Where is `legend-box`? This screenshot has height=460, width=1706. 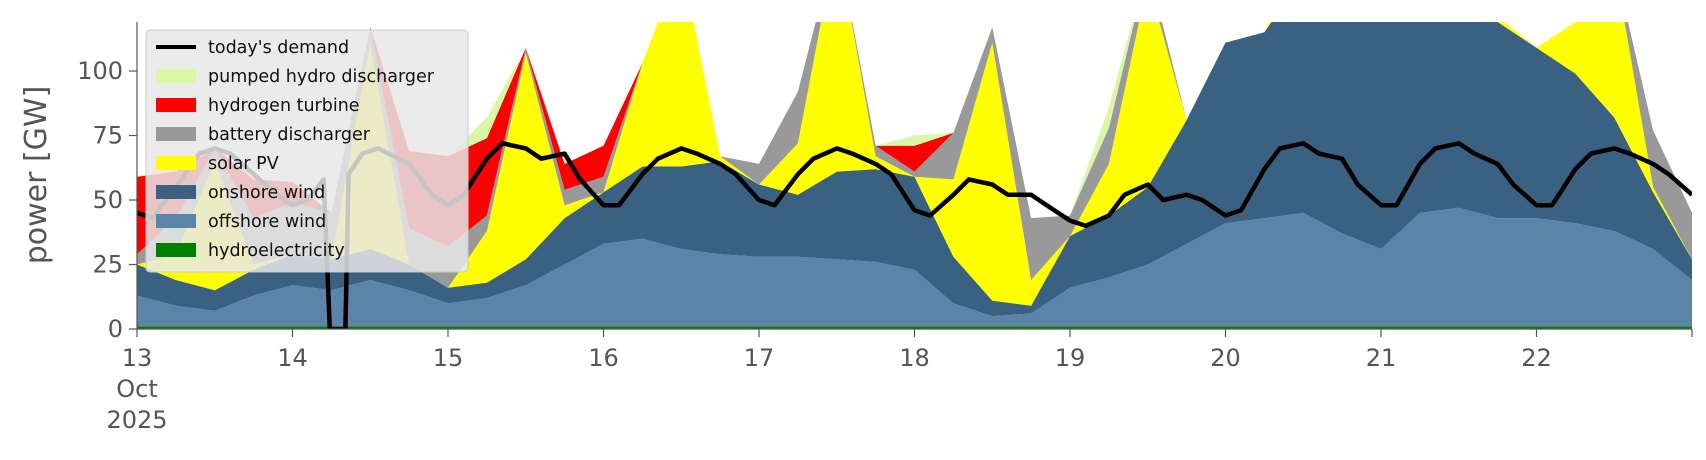
legend-box is located at coordinates (307, 151).